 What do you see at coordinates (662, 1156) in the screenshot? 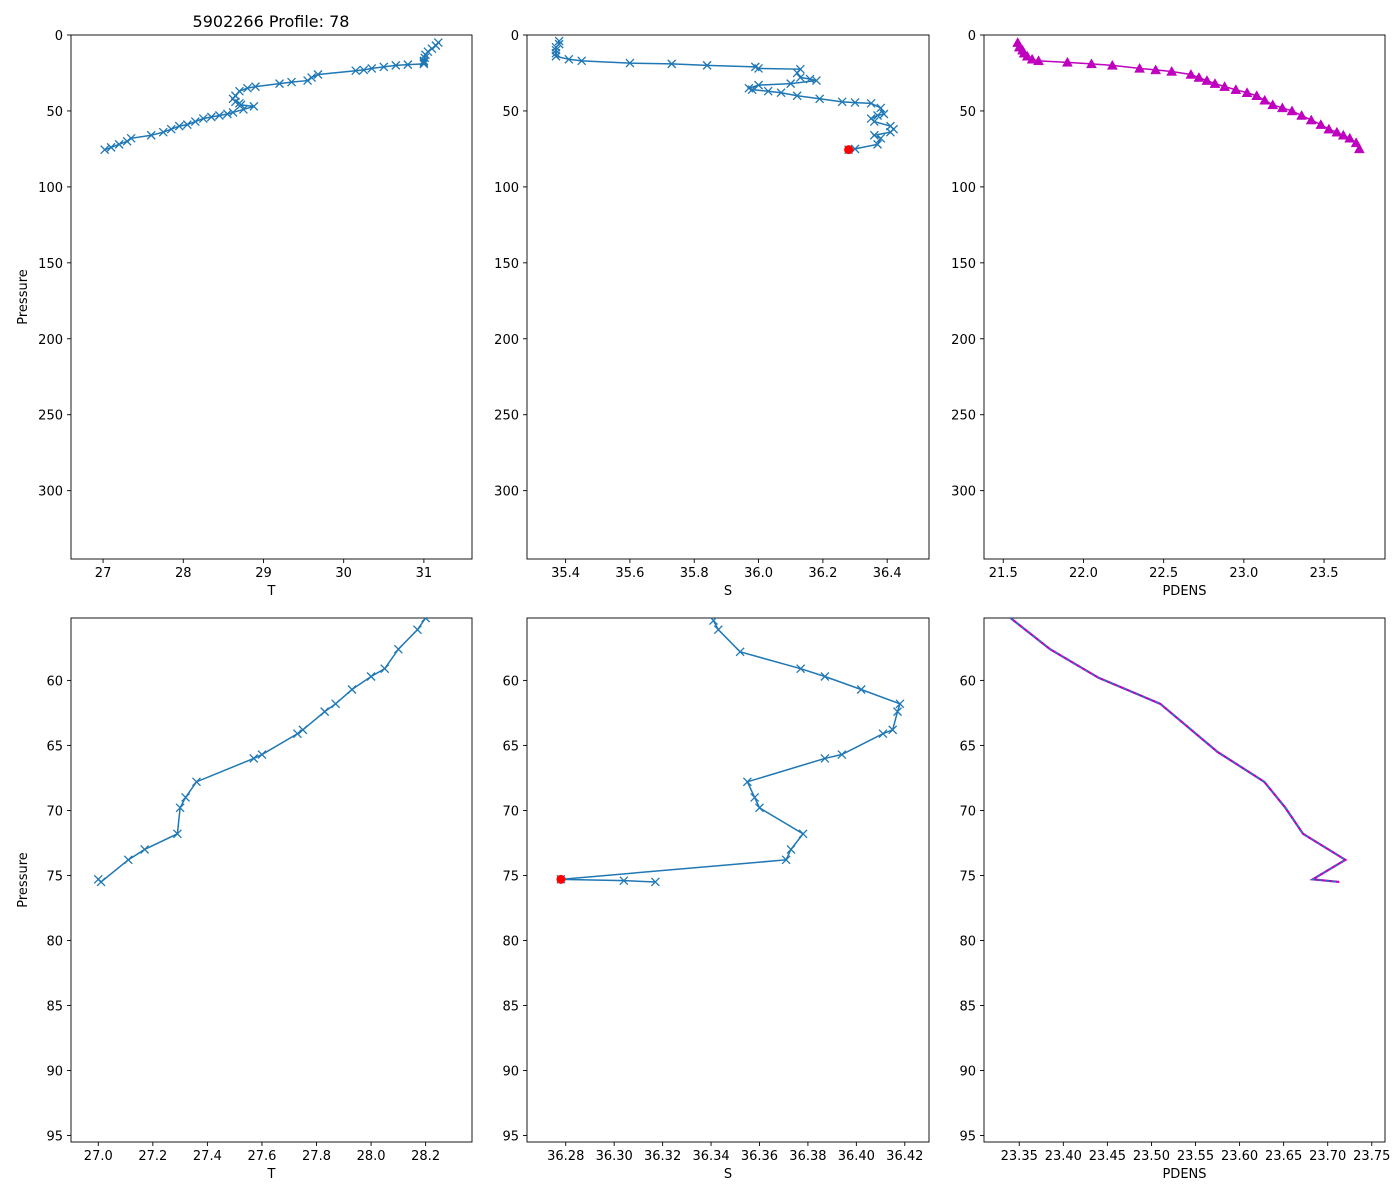
I see `x-tick-label: 36.32` at bounding box center [662, 1156].